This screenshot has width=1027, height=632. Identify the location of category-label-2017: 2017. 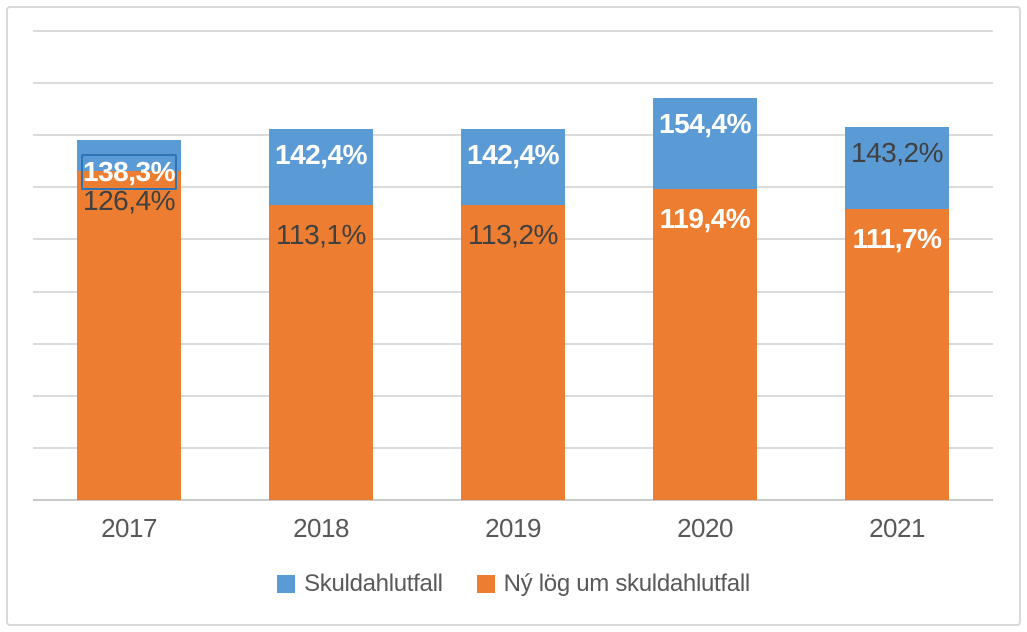
(129, 528).